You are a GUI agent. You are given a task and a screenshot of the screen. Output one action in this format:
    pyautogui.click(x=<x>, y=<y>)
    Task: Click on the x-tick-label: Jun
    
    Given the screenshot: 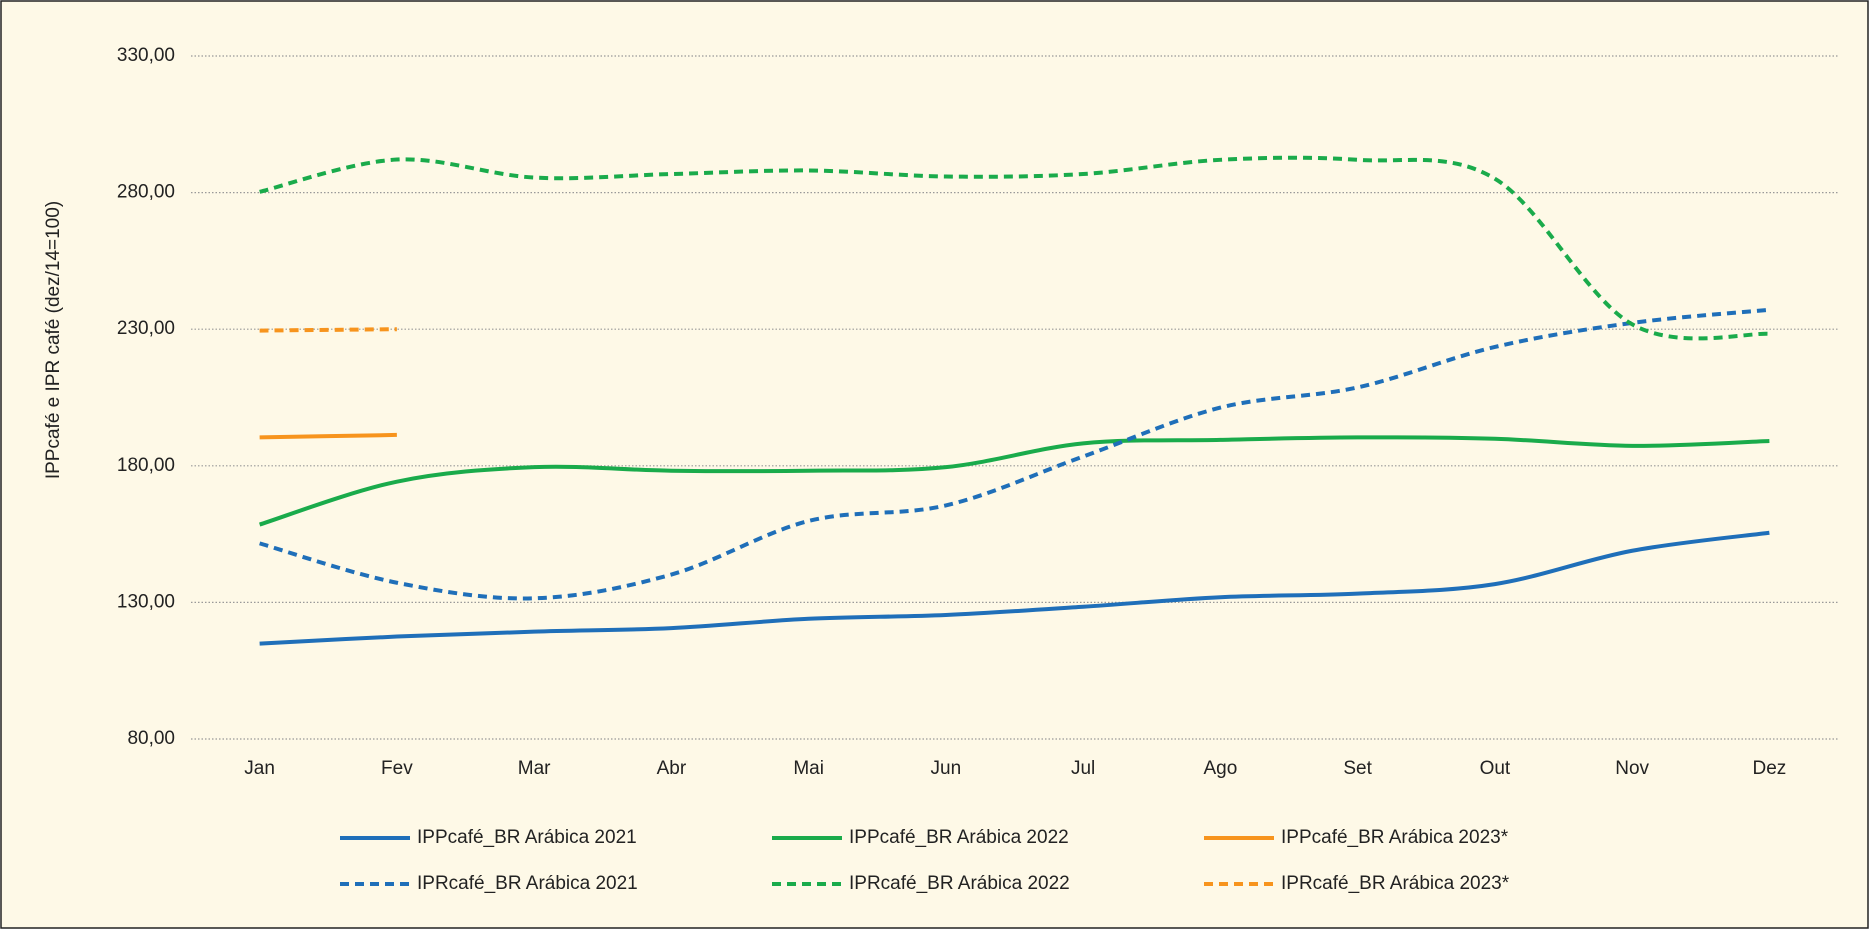 What is the action you would take?
    pyautogui.click(x=946, y=768)
    